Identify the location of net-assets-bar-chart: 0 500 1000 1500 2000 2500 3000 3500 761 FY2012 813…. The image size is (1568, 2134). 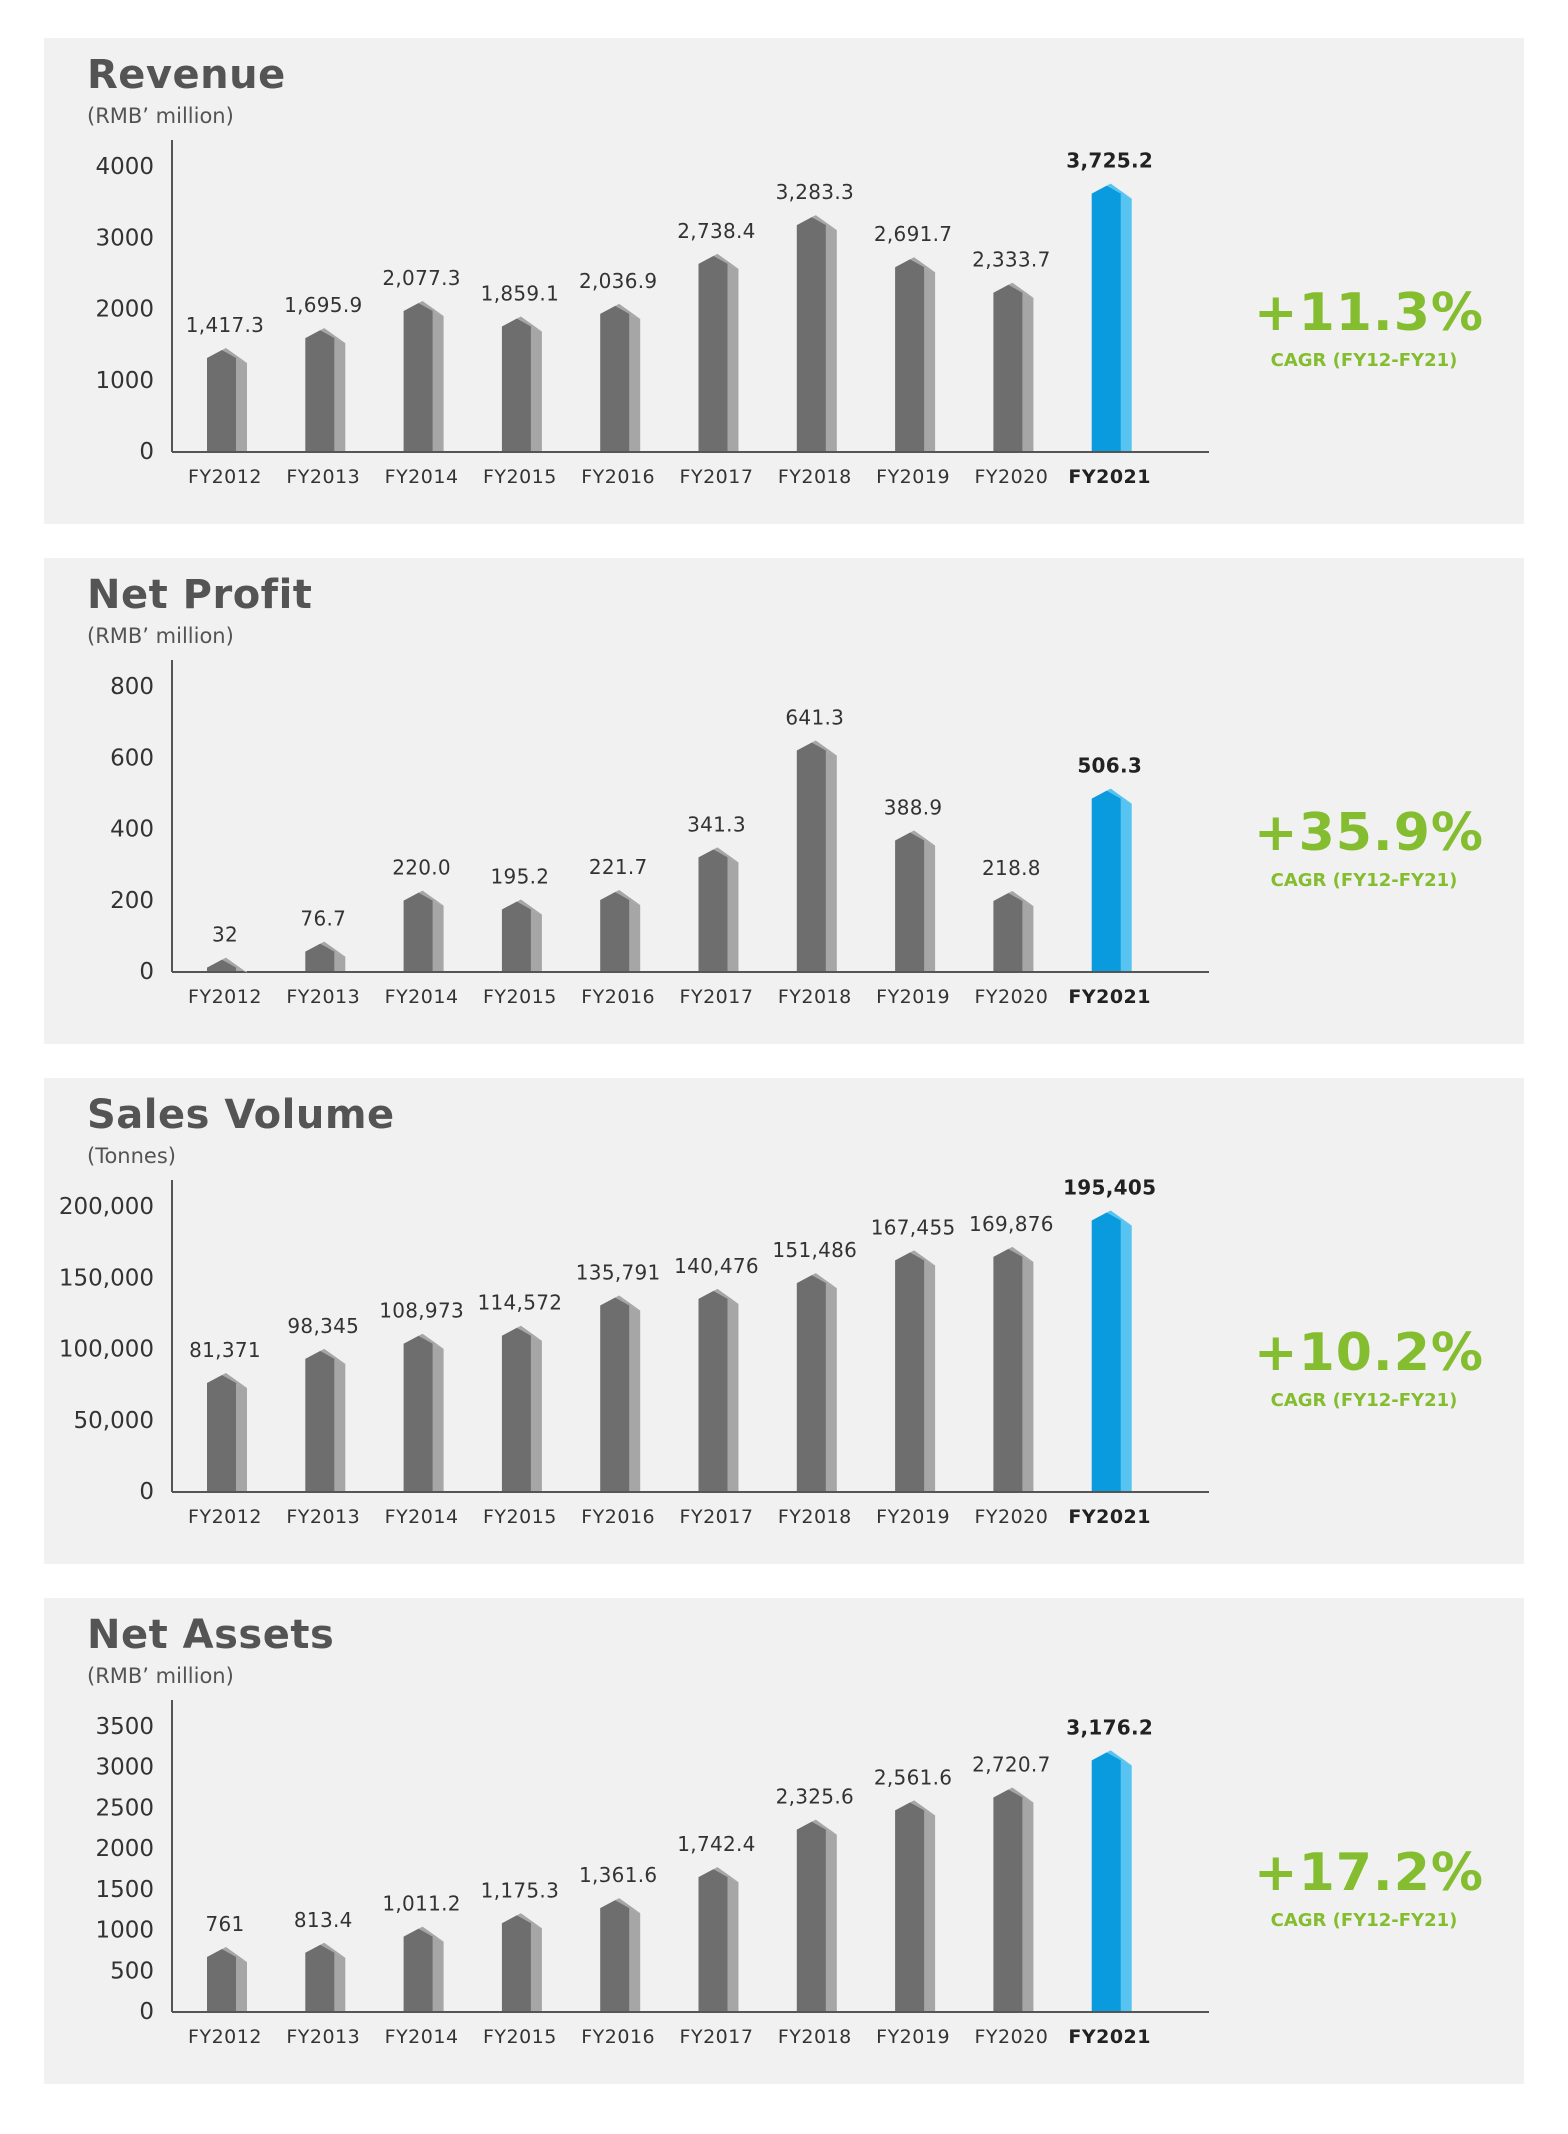
(652, 1874).